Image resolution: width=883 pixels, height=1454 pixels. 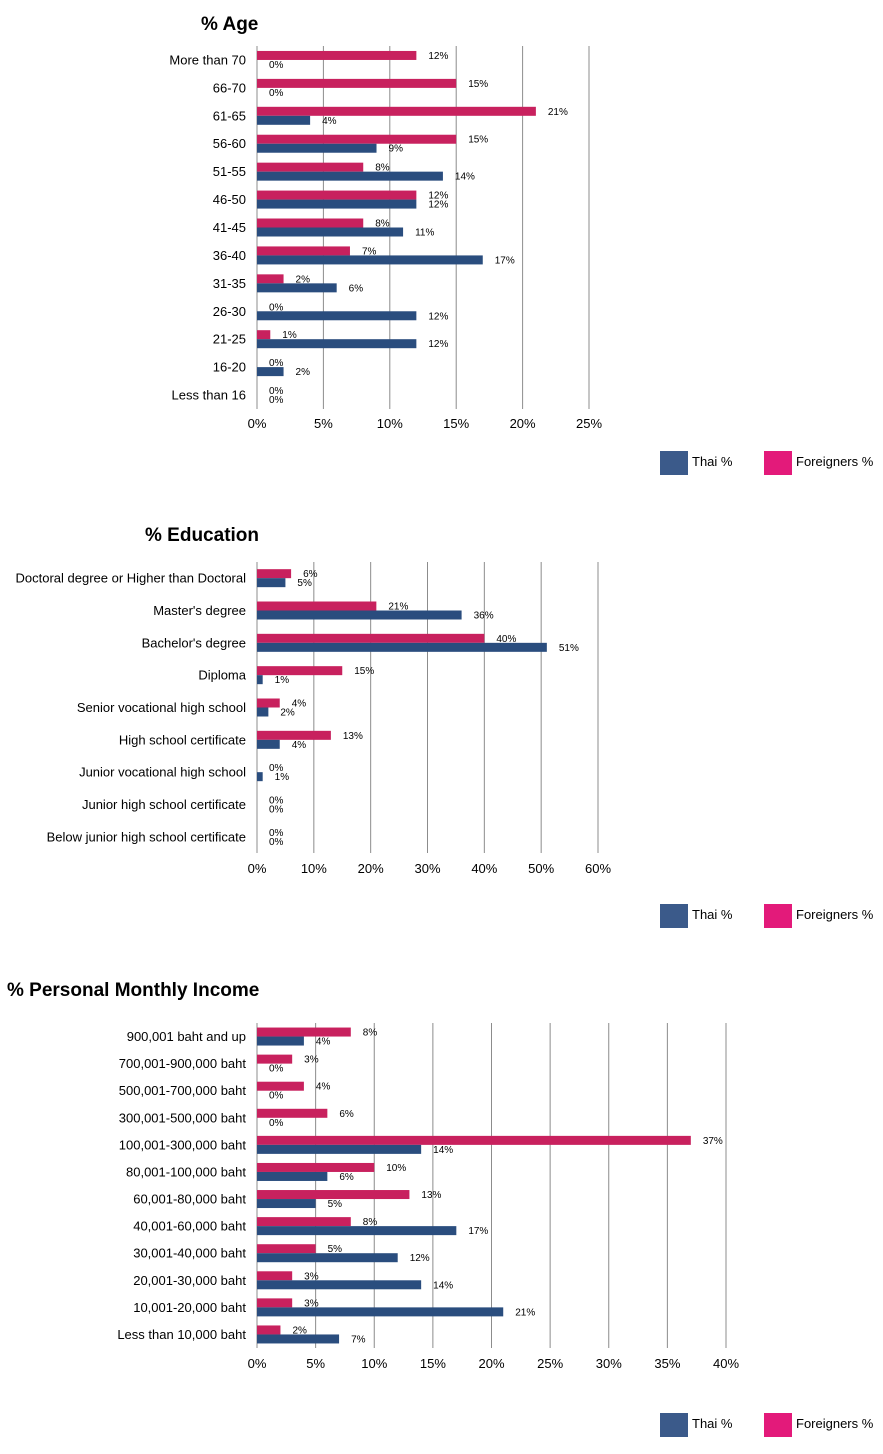 I want to click on x-tick-label: 0%, so click(x=257, y=423).